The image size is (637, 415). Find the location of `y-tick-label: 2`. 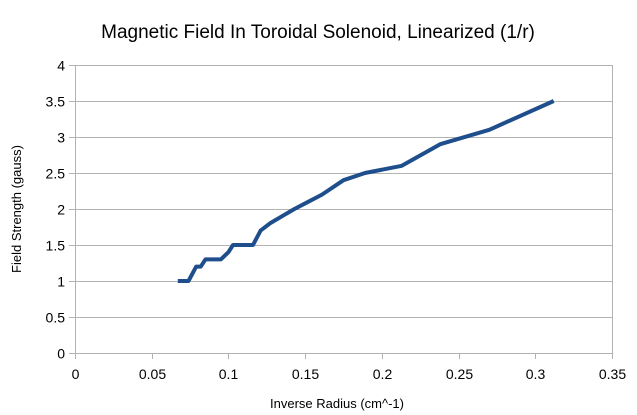

y-tick-label: 2 is located at coordinates (61, 210).